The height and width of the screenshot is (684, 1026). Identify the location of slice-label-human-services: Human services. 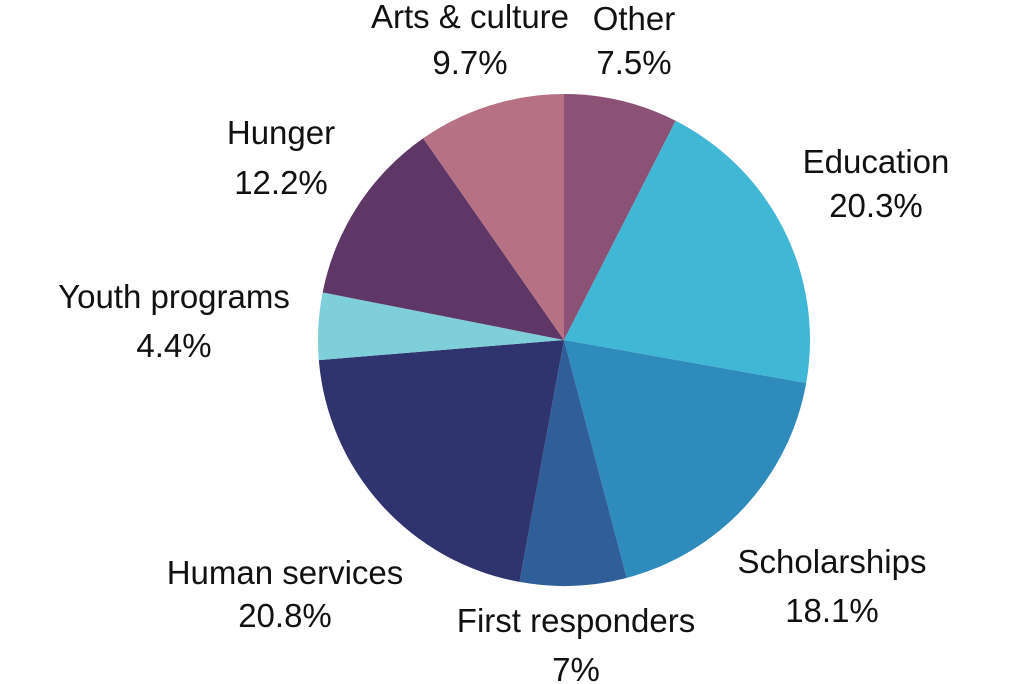
(285, 572).